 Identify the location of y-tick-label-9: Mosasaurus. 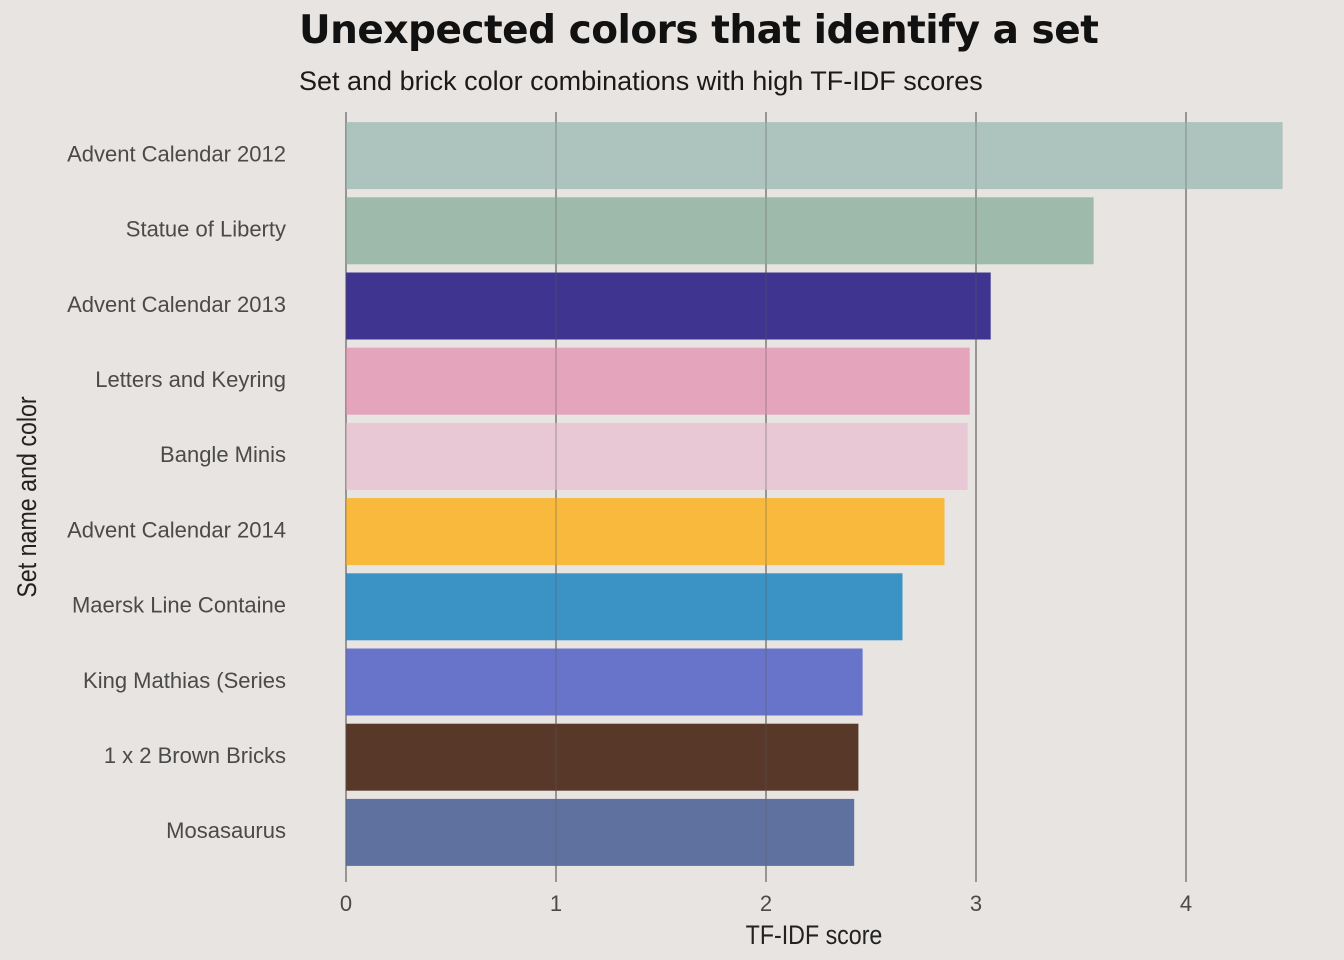
(226, 830).